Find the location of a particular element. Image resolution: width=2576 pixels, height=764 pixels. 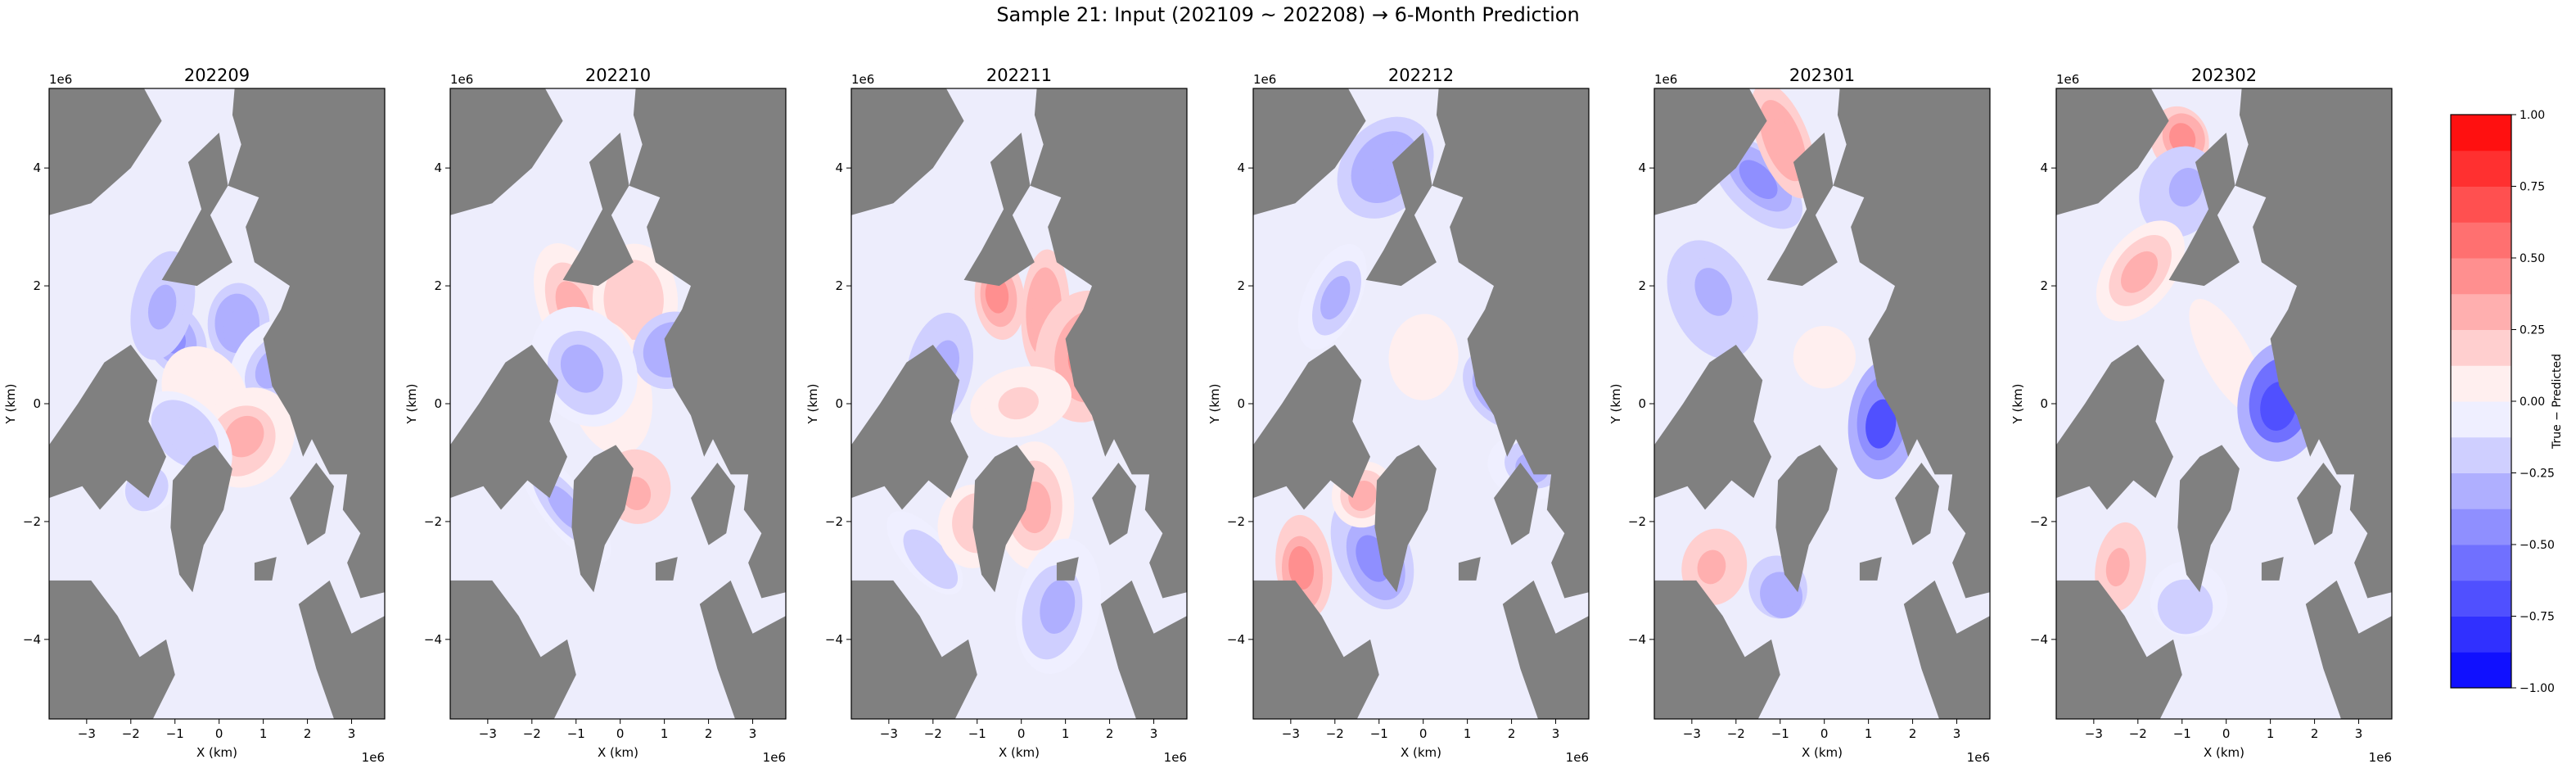

colorbar-tick-label: −0.50 is located at coordinates (2537, 545).